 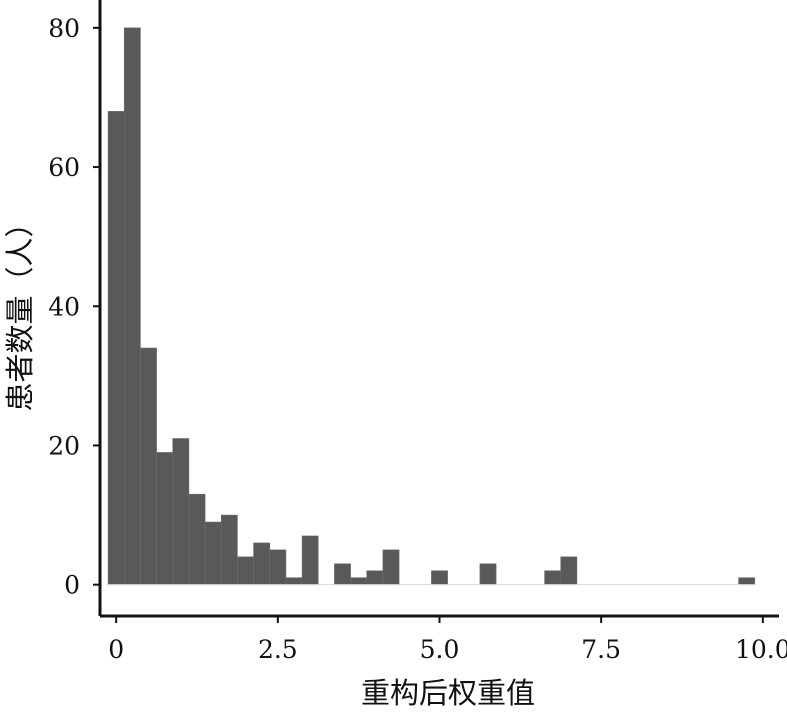 What do you see at coordinates (761, 649) in the screenshot?
I see `x-tick-label: 10.0` at bounding box center [761, 649].